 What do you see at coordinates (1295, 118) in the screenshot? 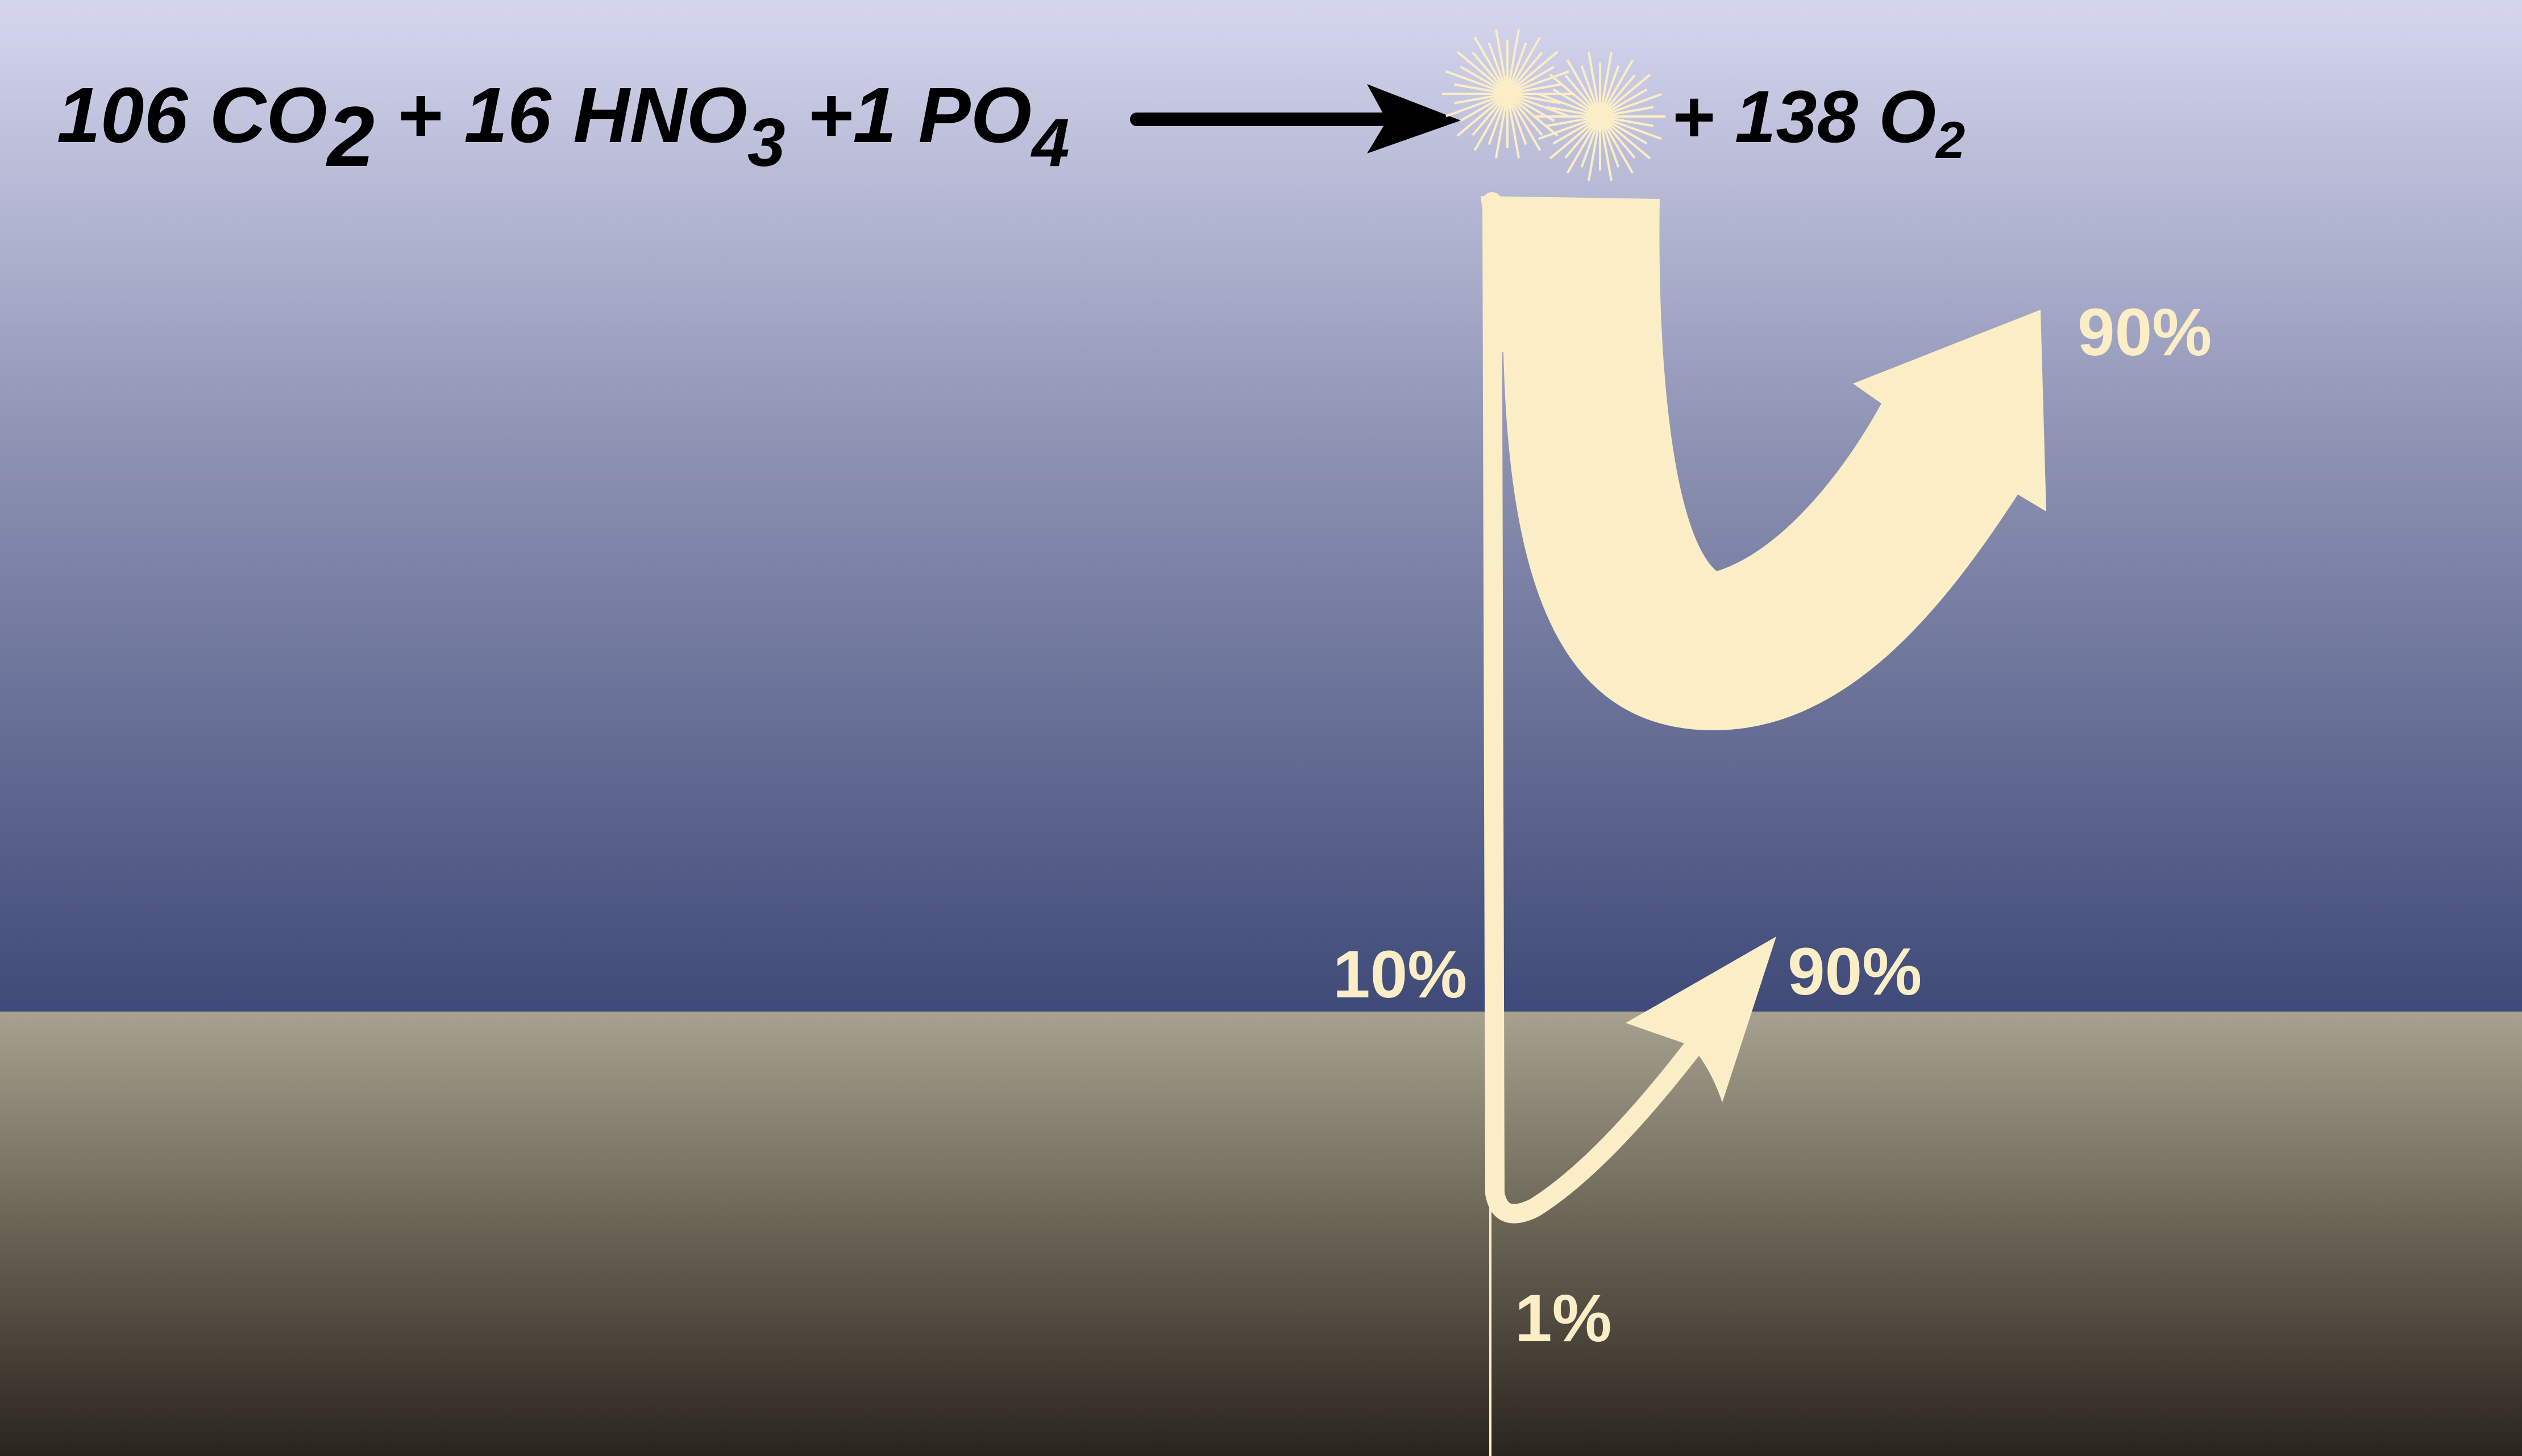
I see `right-arrow-icon` at bounding box center [1295, 118].